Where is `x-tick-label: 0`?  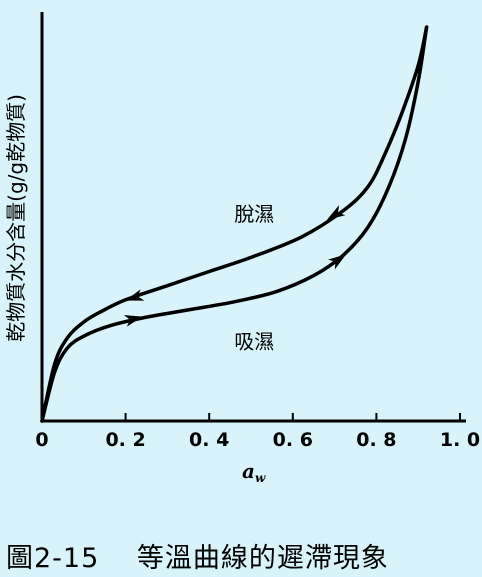
x-tick-label: 0 is located at coordinates (41, 440).